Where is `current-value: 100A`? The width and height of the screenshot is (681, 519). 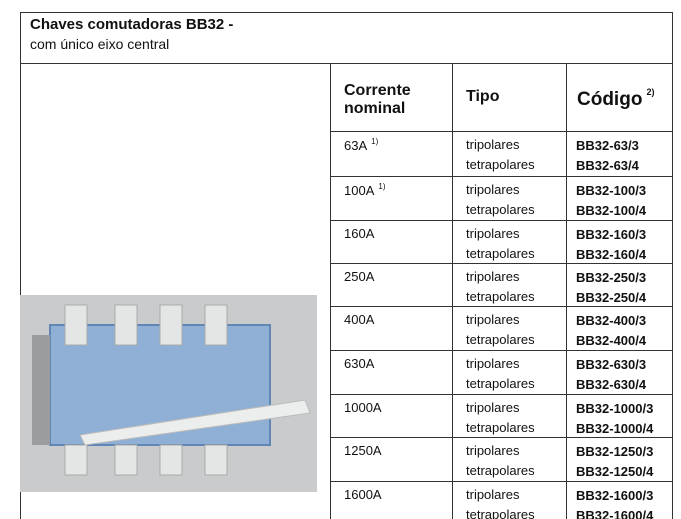
current-value: 100A is located at coordinates (359, 190).